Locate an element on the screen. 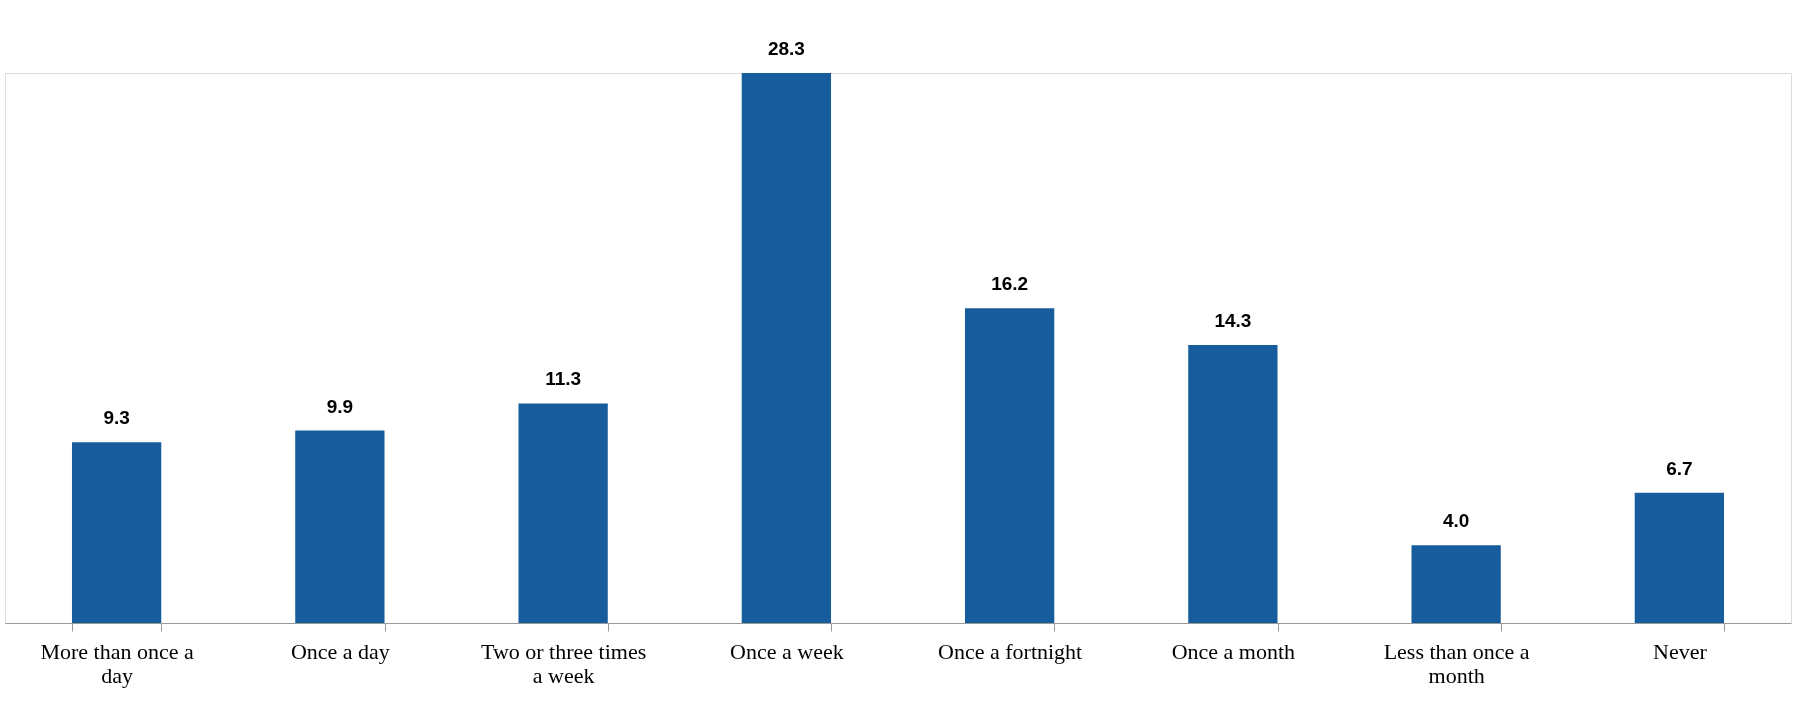  x-tick-label: Once a day is located at coordinates (340, 651).